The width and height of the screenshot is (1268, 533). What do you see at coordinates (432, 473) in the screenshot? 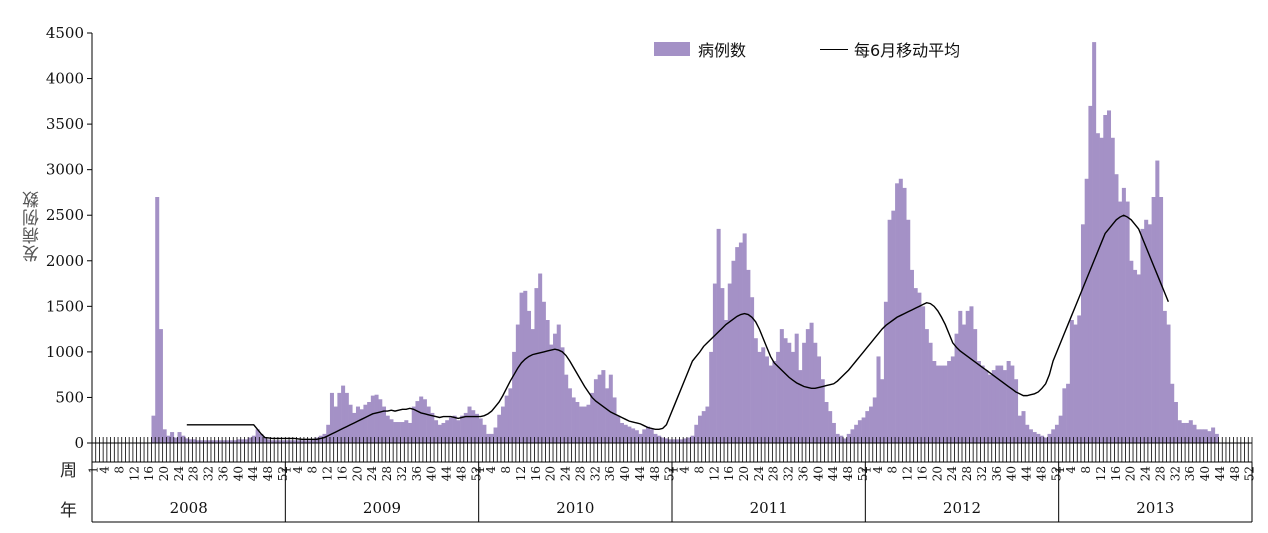
I see `week-tick-label: 40` at bounding box center [432, 473].